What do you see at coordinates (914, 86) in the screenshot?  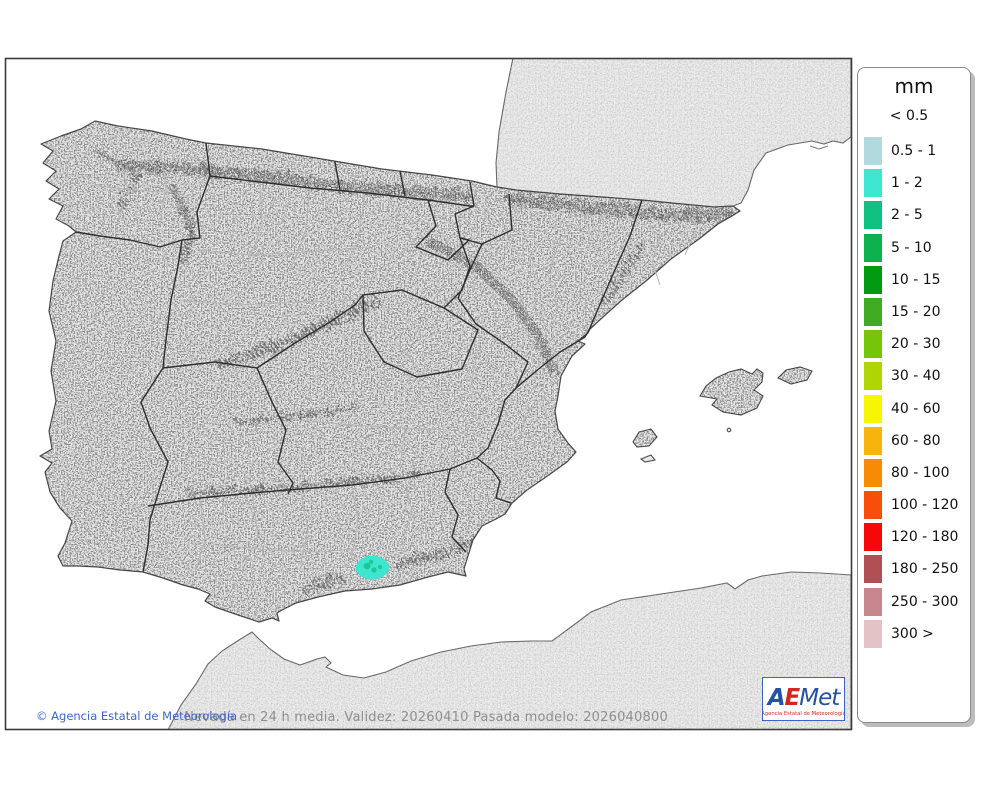 I see `legend-title: mm` at bounding box center [914, 86].